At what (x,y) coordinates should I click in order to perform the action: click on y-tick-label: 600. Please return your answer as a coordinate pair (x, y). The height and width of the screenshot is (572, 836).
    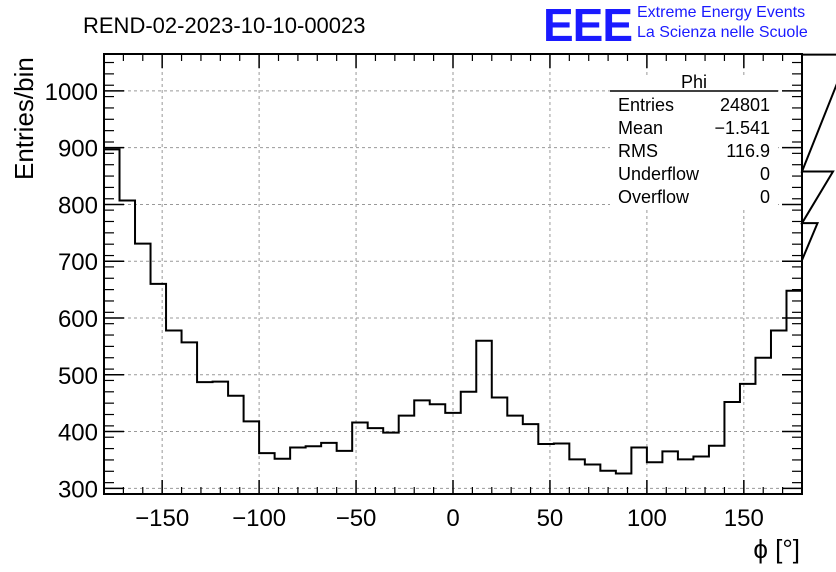
    Looking at the image, I should click on (78, 319).